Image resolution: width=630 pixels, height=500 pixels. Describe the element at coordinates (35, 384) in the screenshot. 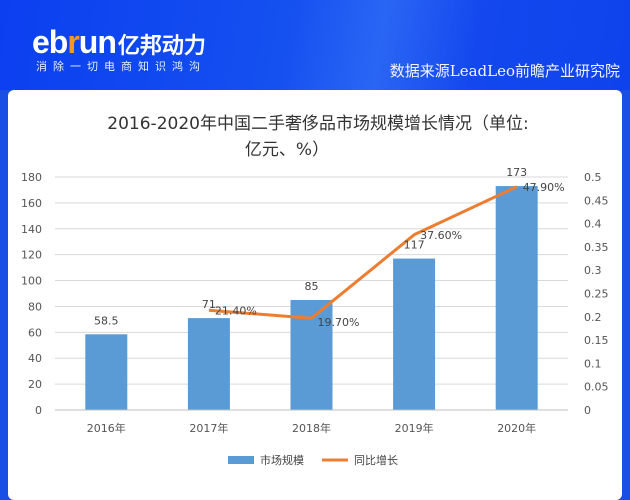

I see `left-axis-tick: 20` at that location.